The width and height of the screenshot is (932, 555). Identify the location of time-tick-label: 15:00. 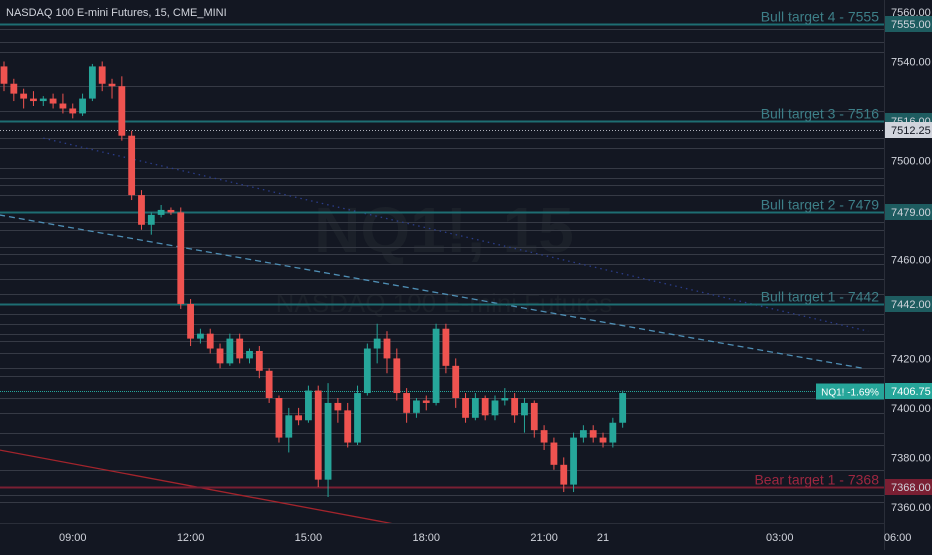
(309, 538).